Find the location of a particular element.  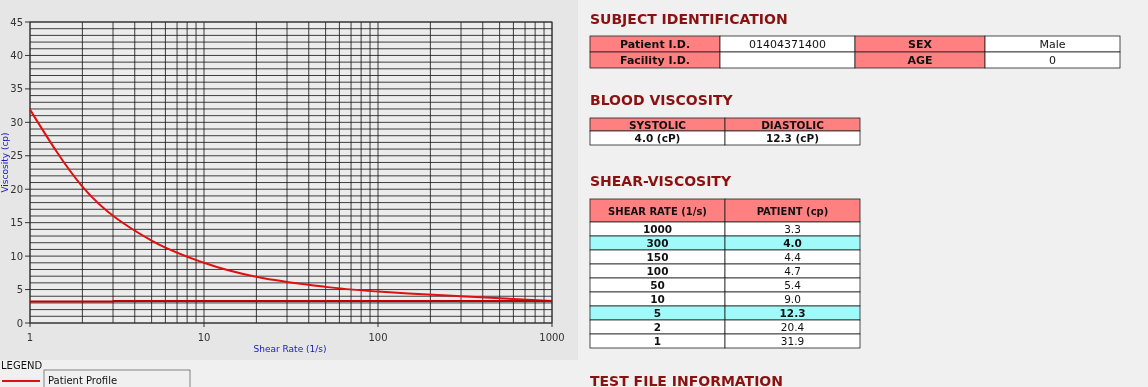

text: 5.4 is located at coordinates (793, 285).